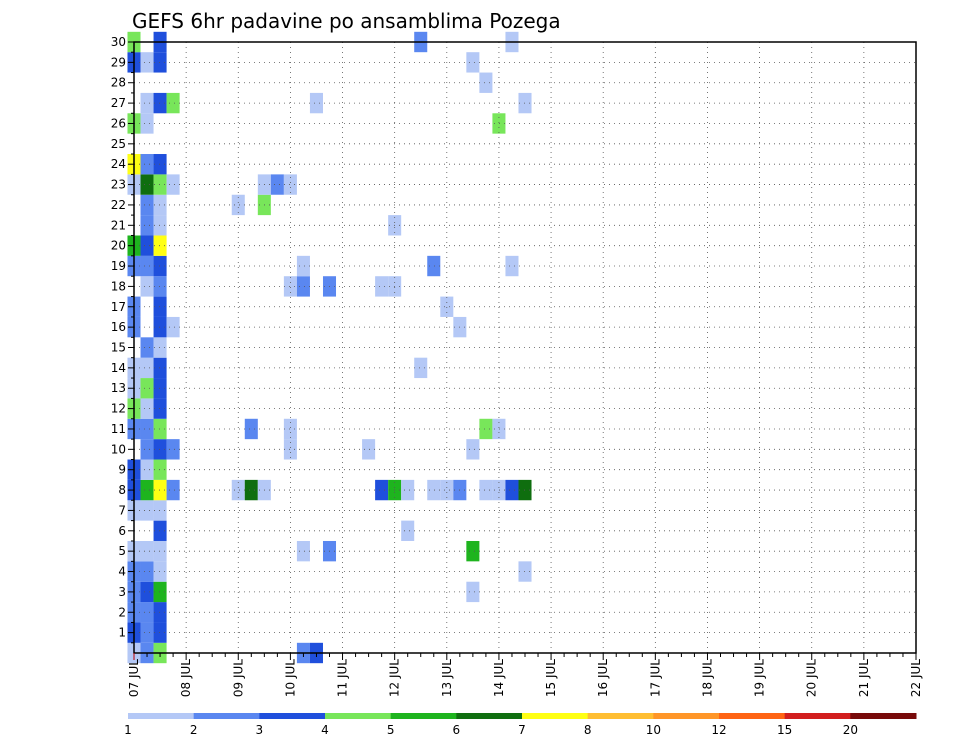  Describe the element at coordinates (122, 510) in the screenshot. I see `y-tick-label: 7` at that location.